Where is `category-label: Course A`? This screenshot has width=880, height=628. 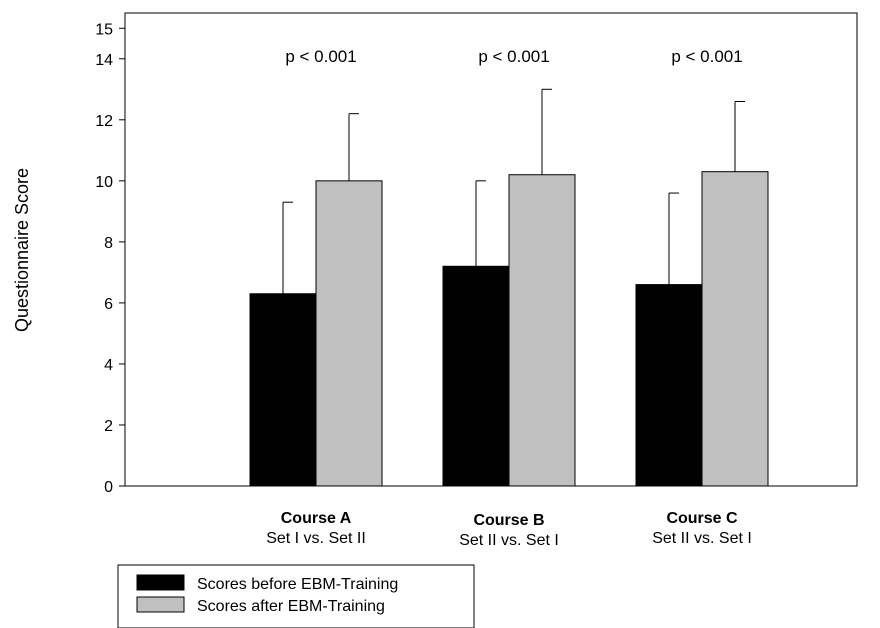
category-label: Course A is located at coordinates (316, 518).